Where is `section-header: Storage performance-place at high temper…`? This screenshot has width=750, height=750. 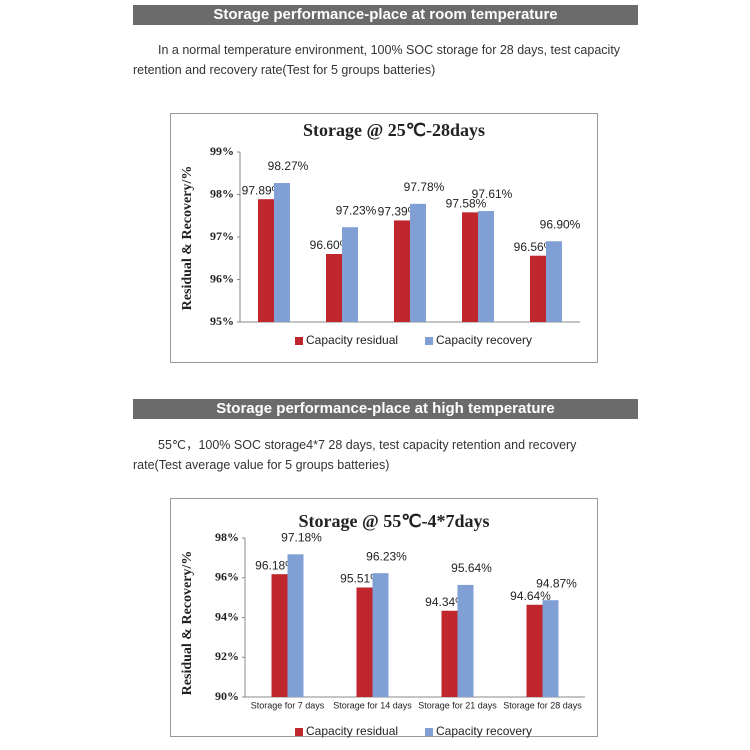 section-header: Storage performance-place at high temper… is located at coordinates (385, 409).